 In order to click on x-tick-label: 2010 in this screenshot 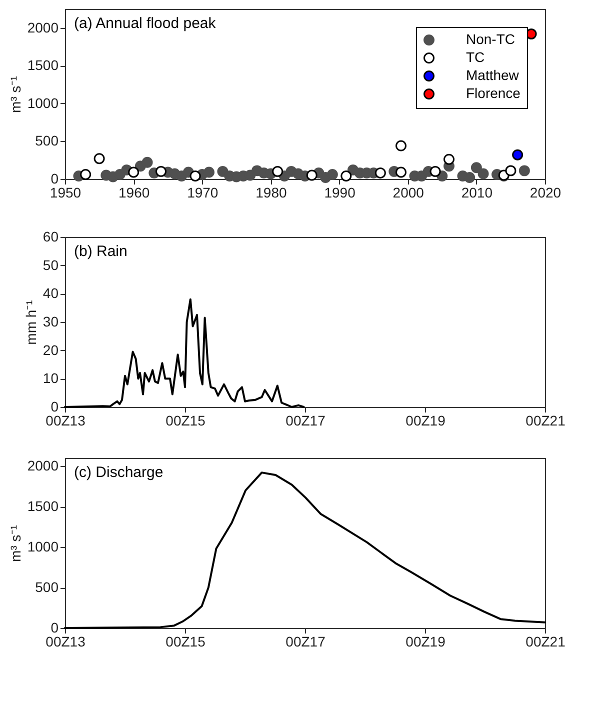, I will do `click(477, 192)`.